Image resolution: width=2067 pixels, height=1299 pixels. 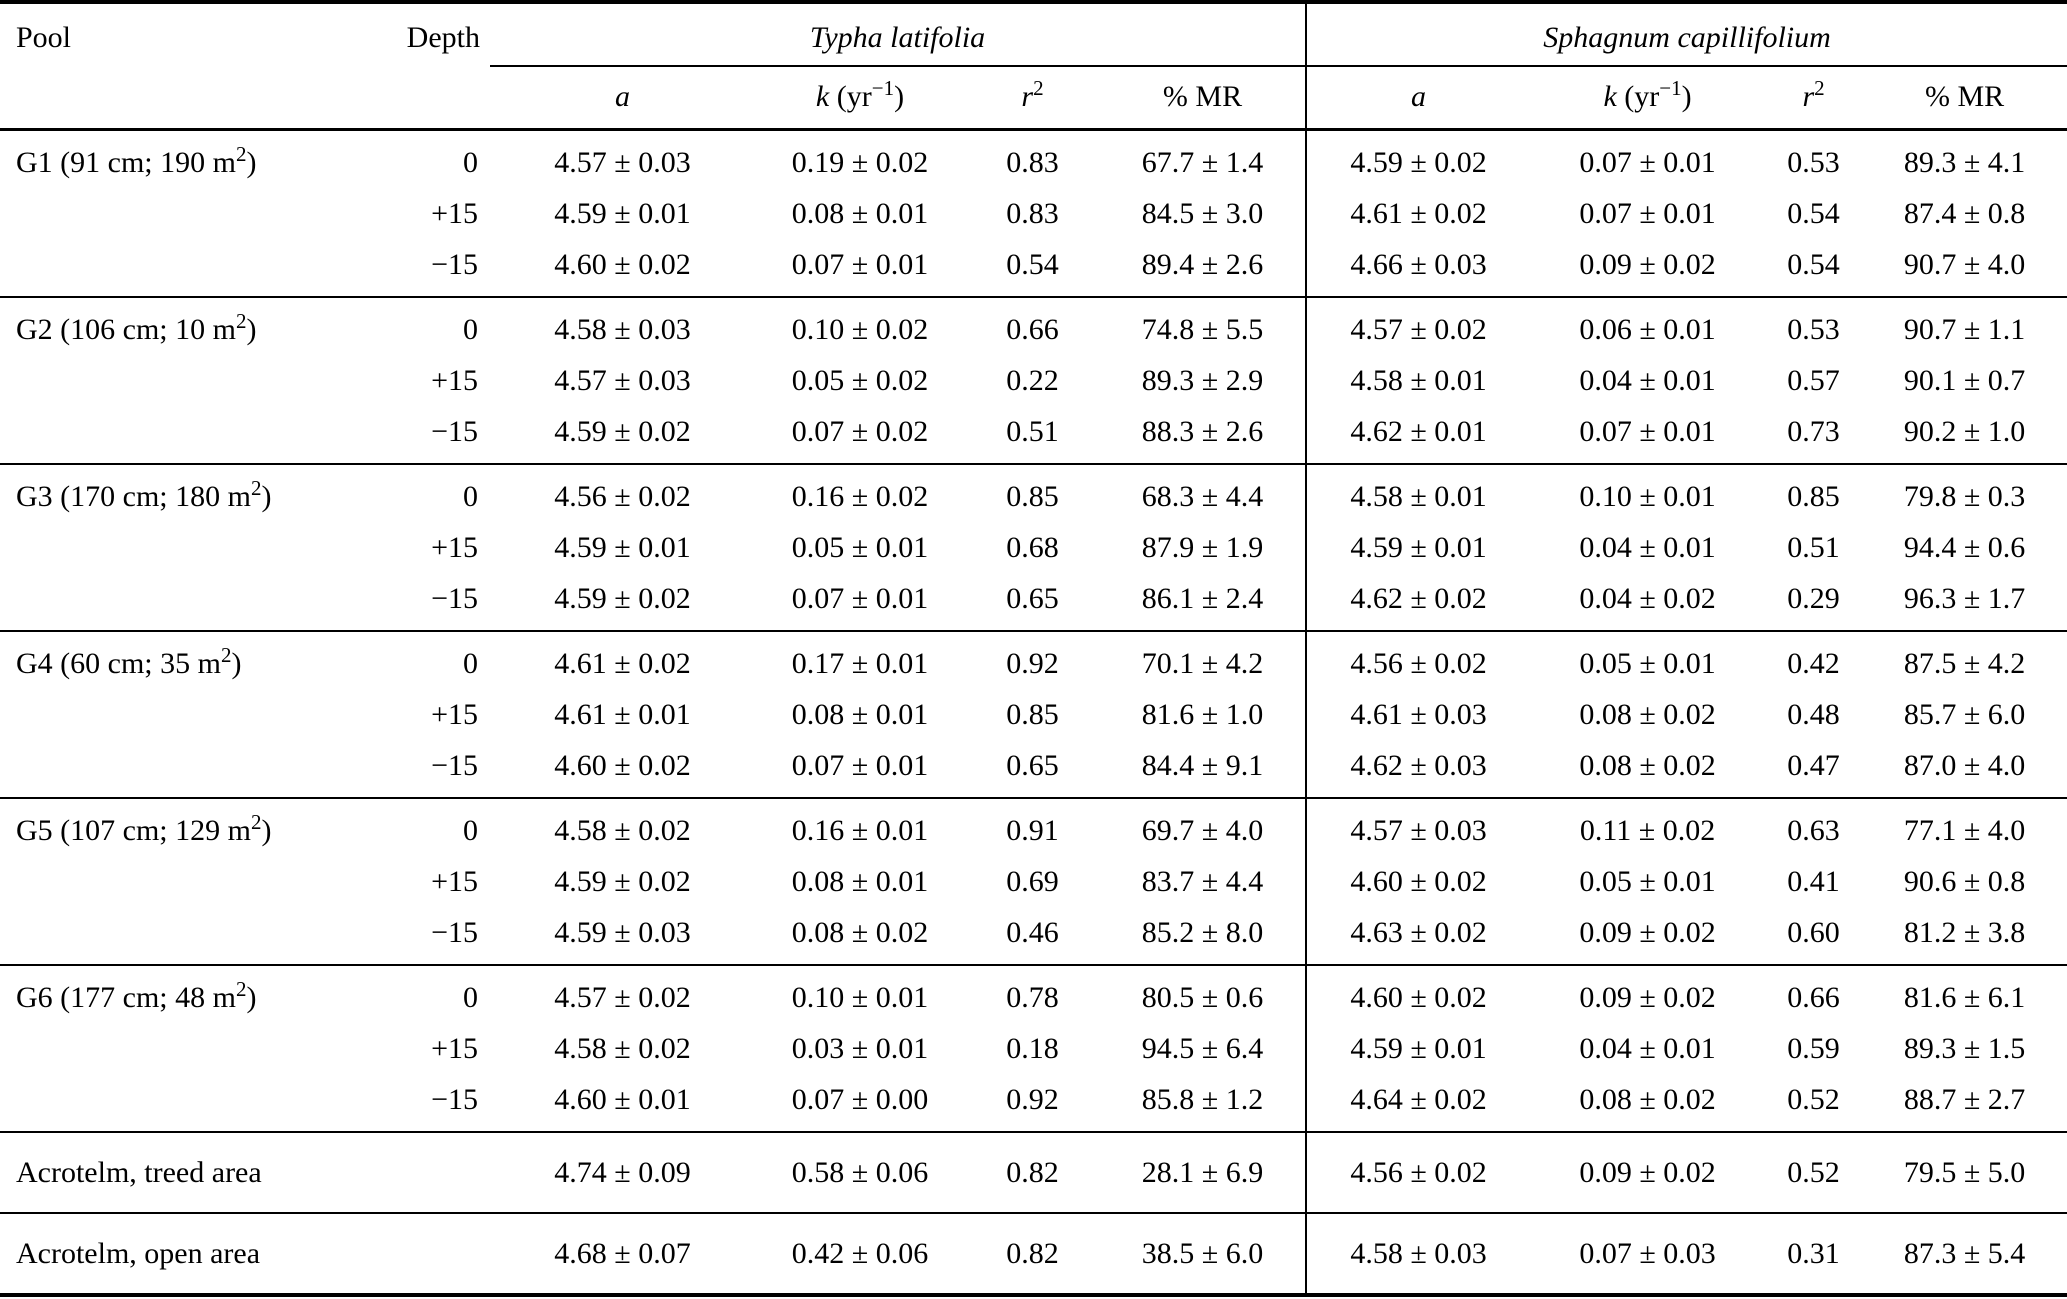 I want to click on sphagnum-value: 4.64 ± 0.02, so click(x=1418, y=1103).